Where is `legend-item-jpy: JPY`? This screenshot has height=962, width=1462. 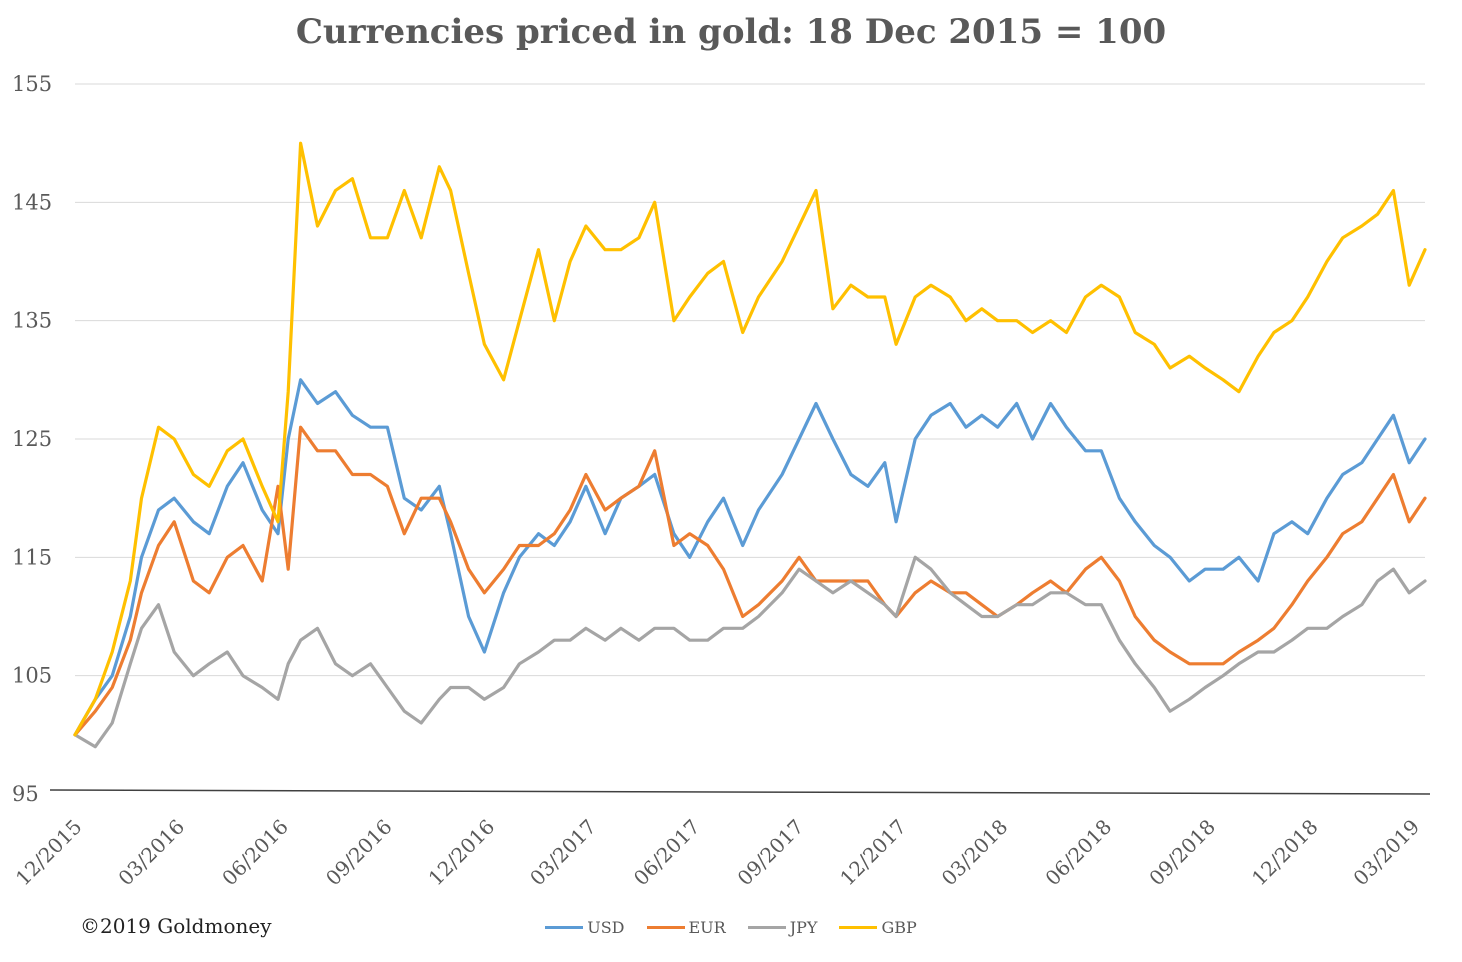
legend-item-jpy: JPY is located at coordinates (782, 927).